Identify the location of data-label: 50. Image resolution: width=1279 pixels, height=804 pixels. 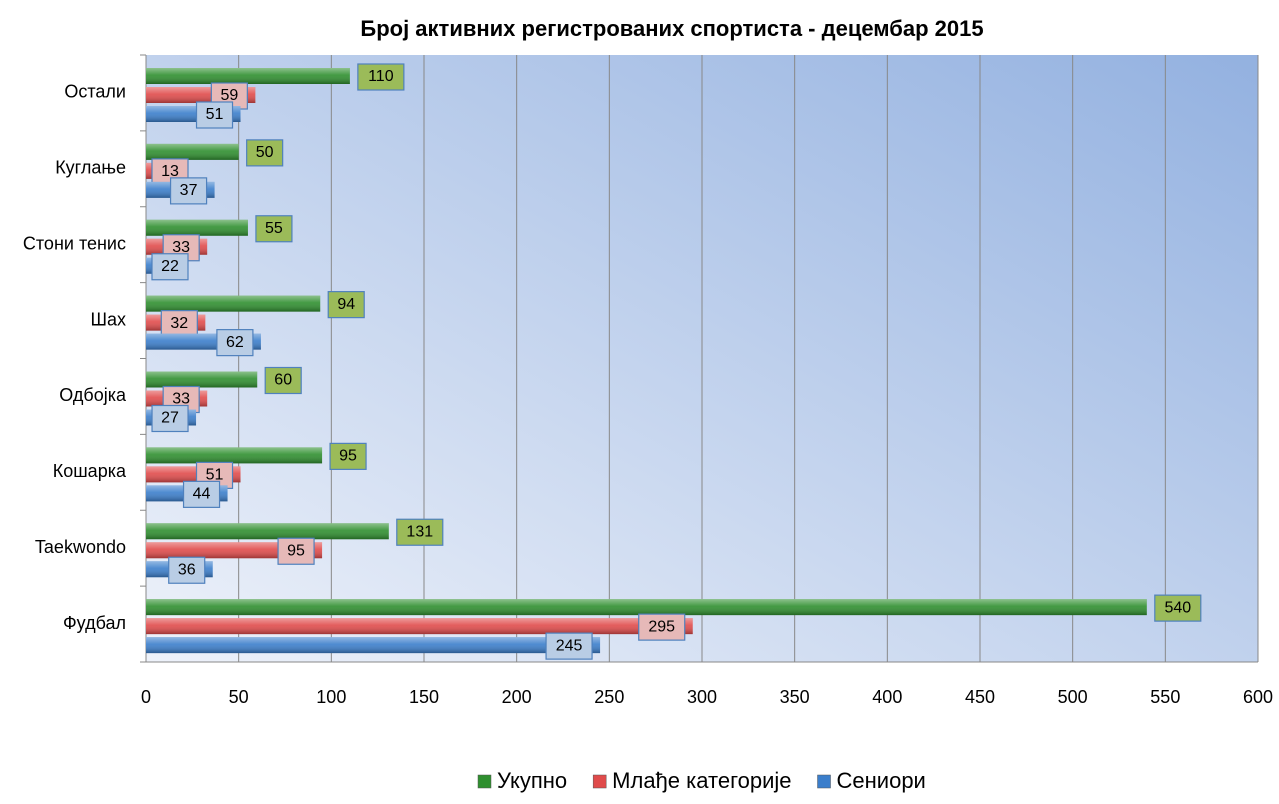
(265, 152).